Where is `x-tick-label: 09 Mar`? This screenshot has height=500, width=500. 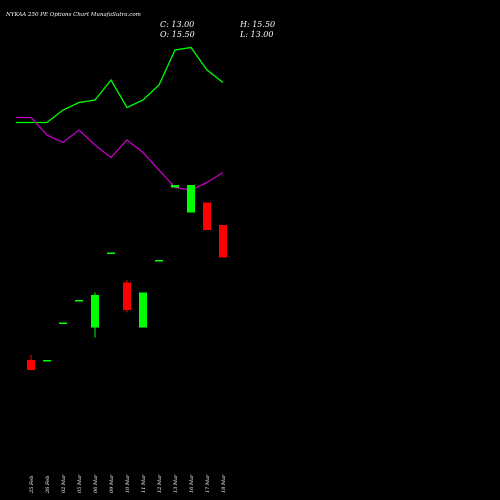 x-tick-label: 09 Mar is located at coordinates (112, 483).